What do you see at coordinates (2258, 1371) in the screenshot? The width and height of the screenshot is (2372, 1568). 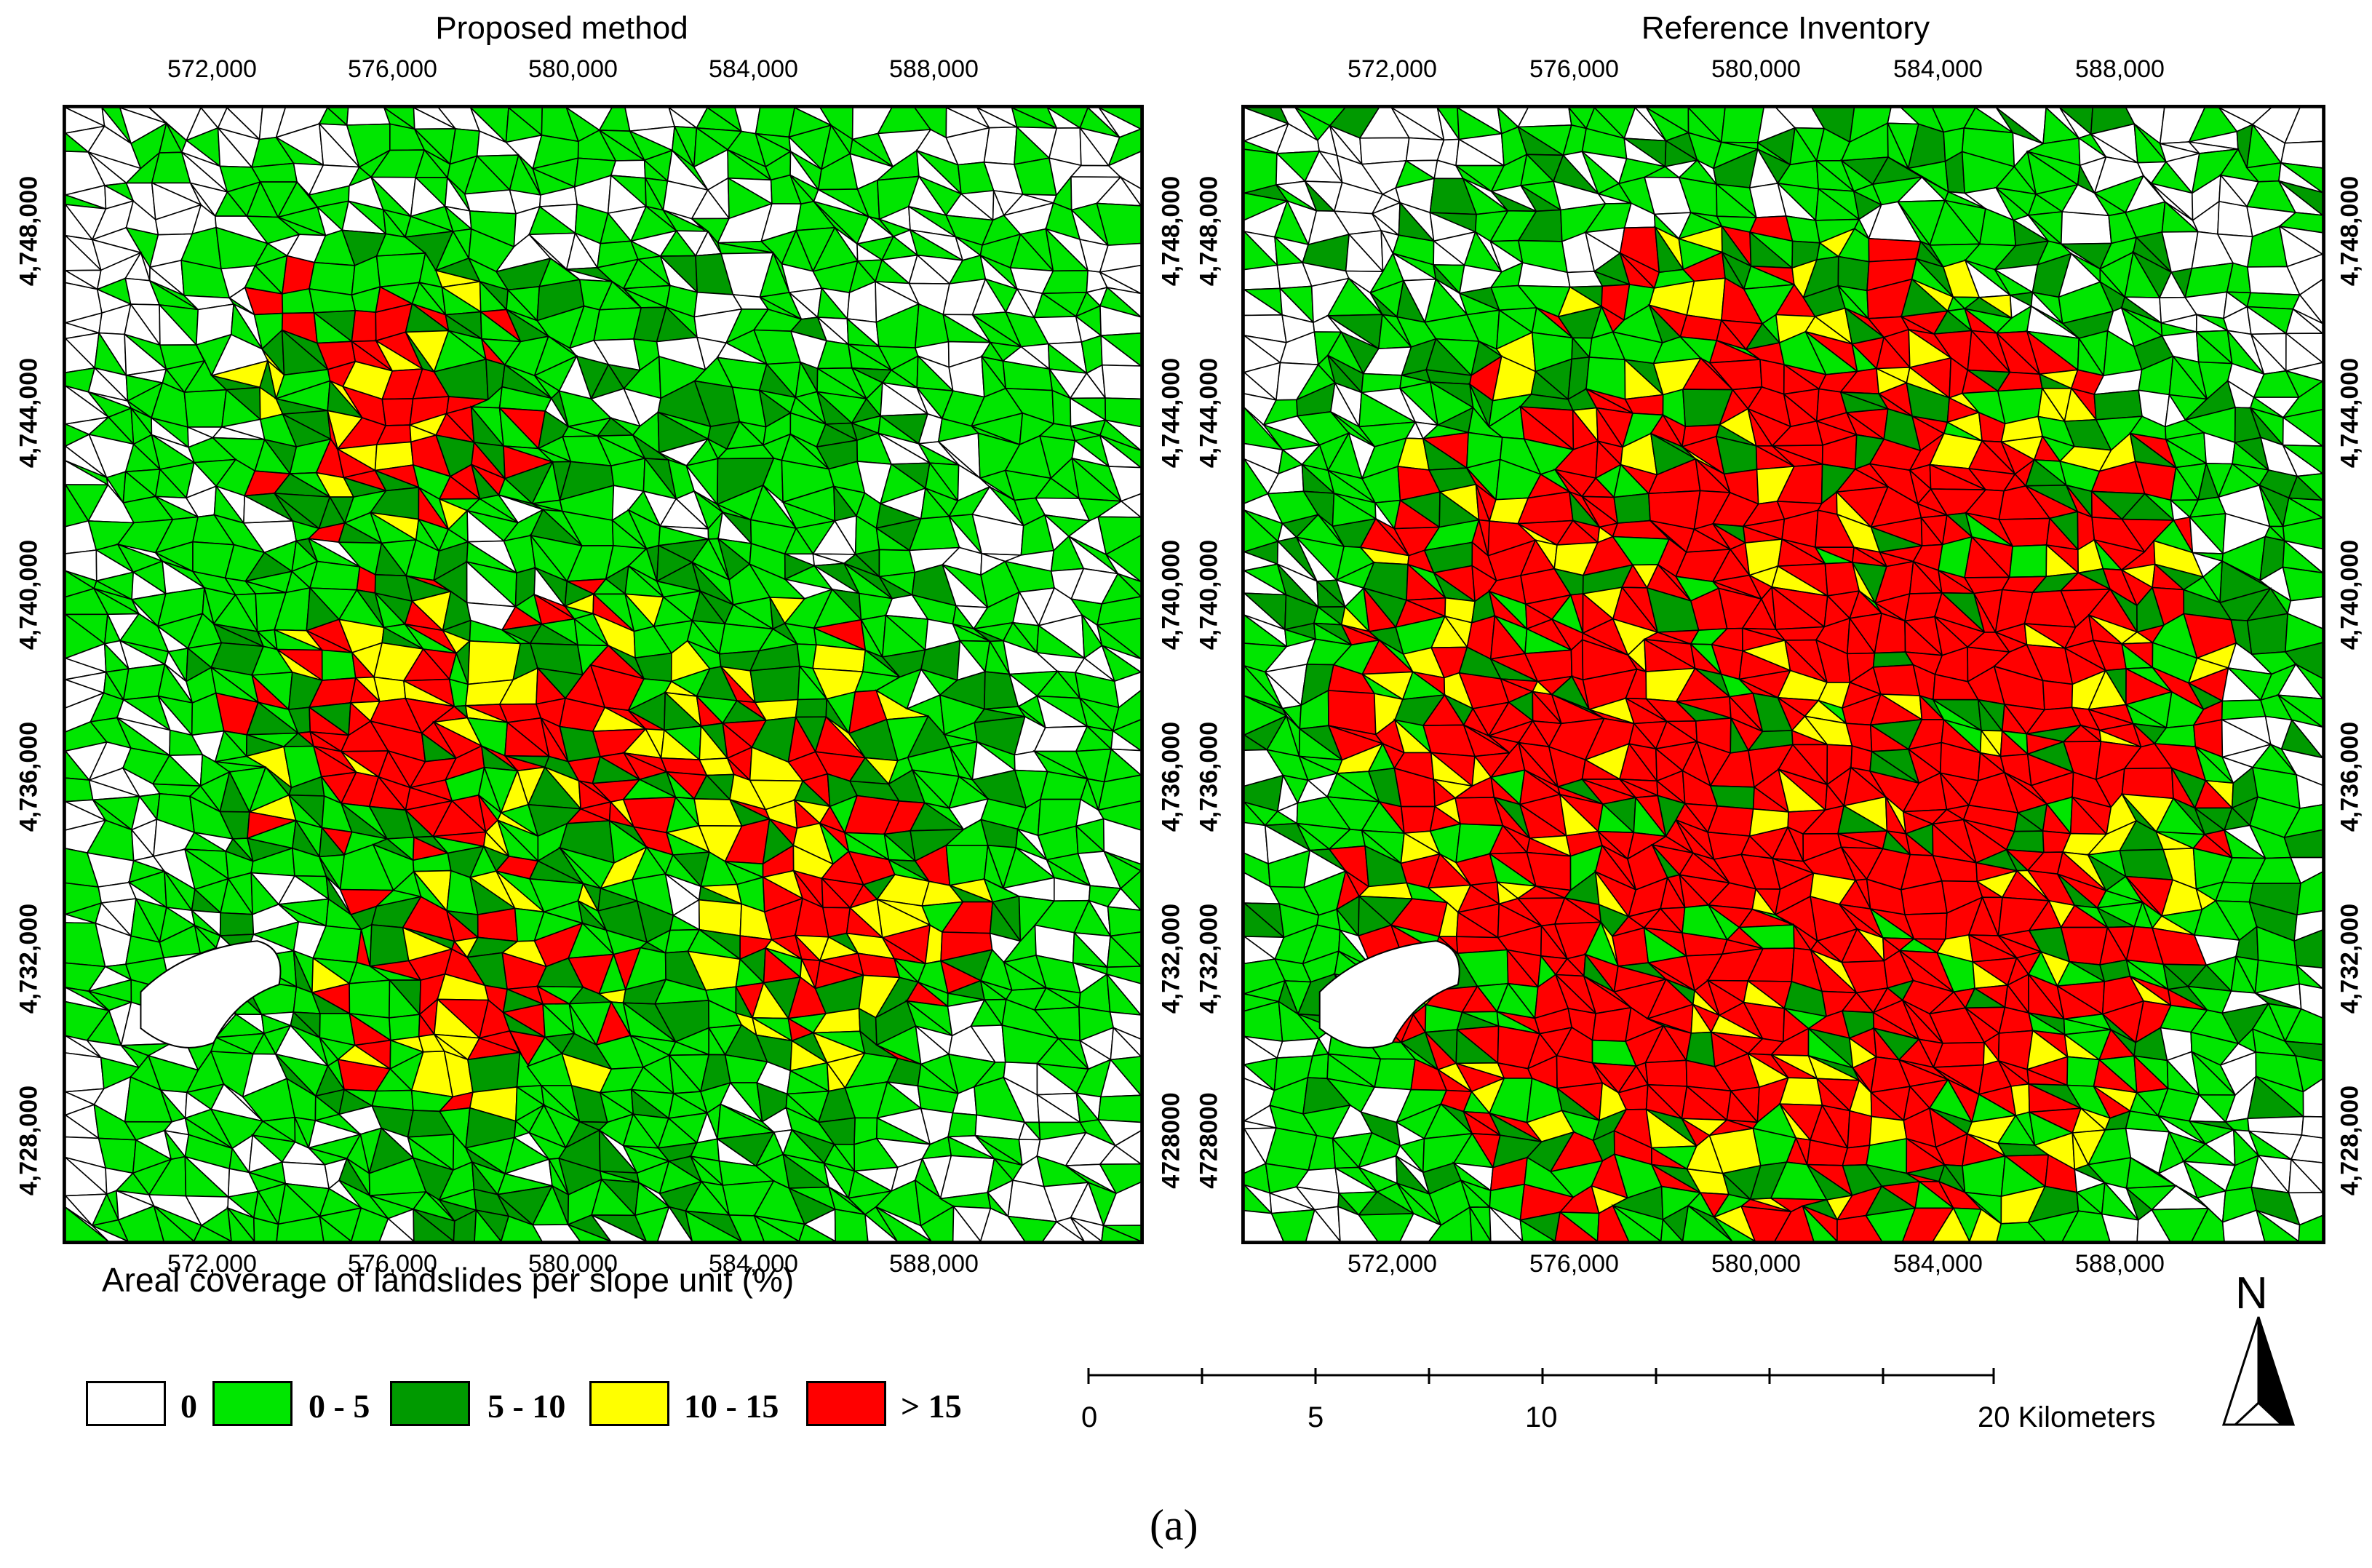 I see `north-arrow-icon` at bounding box center [2258, 1371].